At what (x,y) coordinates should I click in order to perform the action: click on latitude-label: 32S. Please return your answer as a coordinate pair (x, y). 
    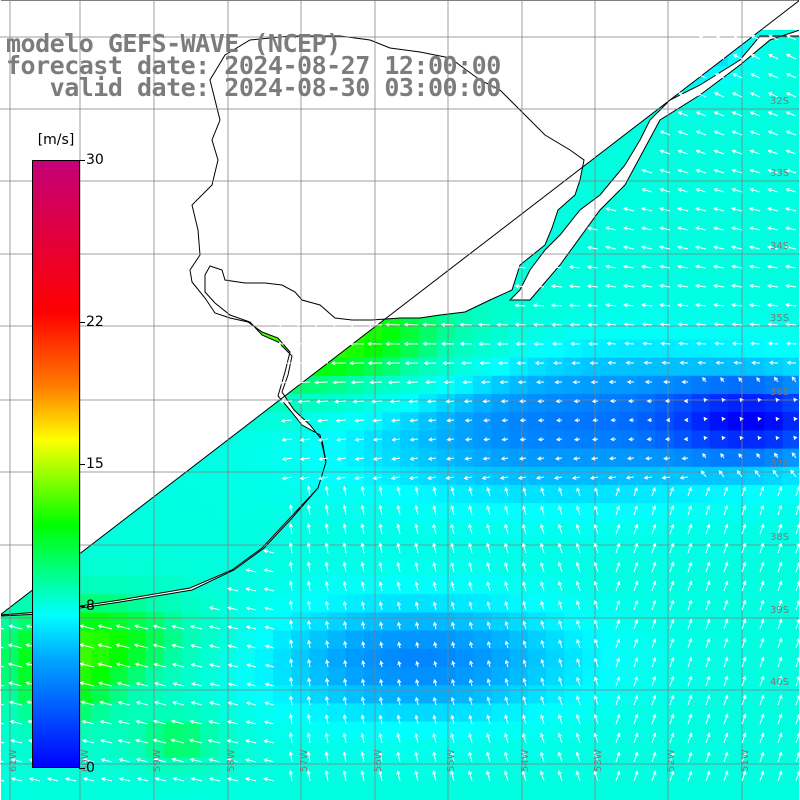
    Looking at the image, I should click on (779, 101).